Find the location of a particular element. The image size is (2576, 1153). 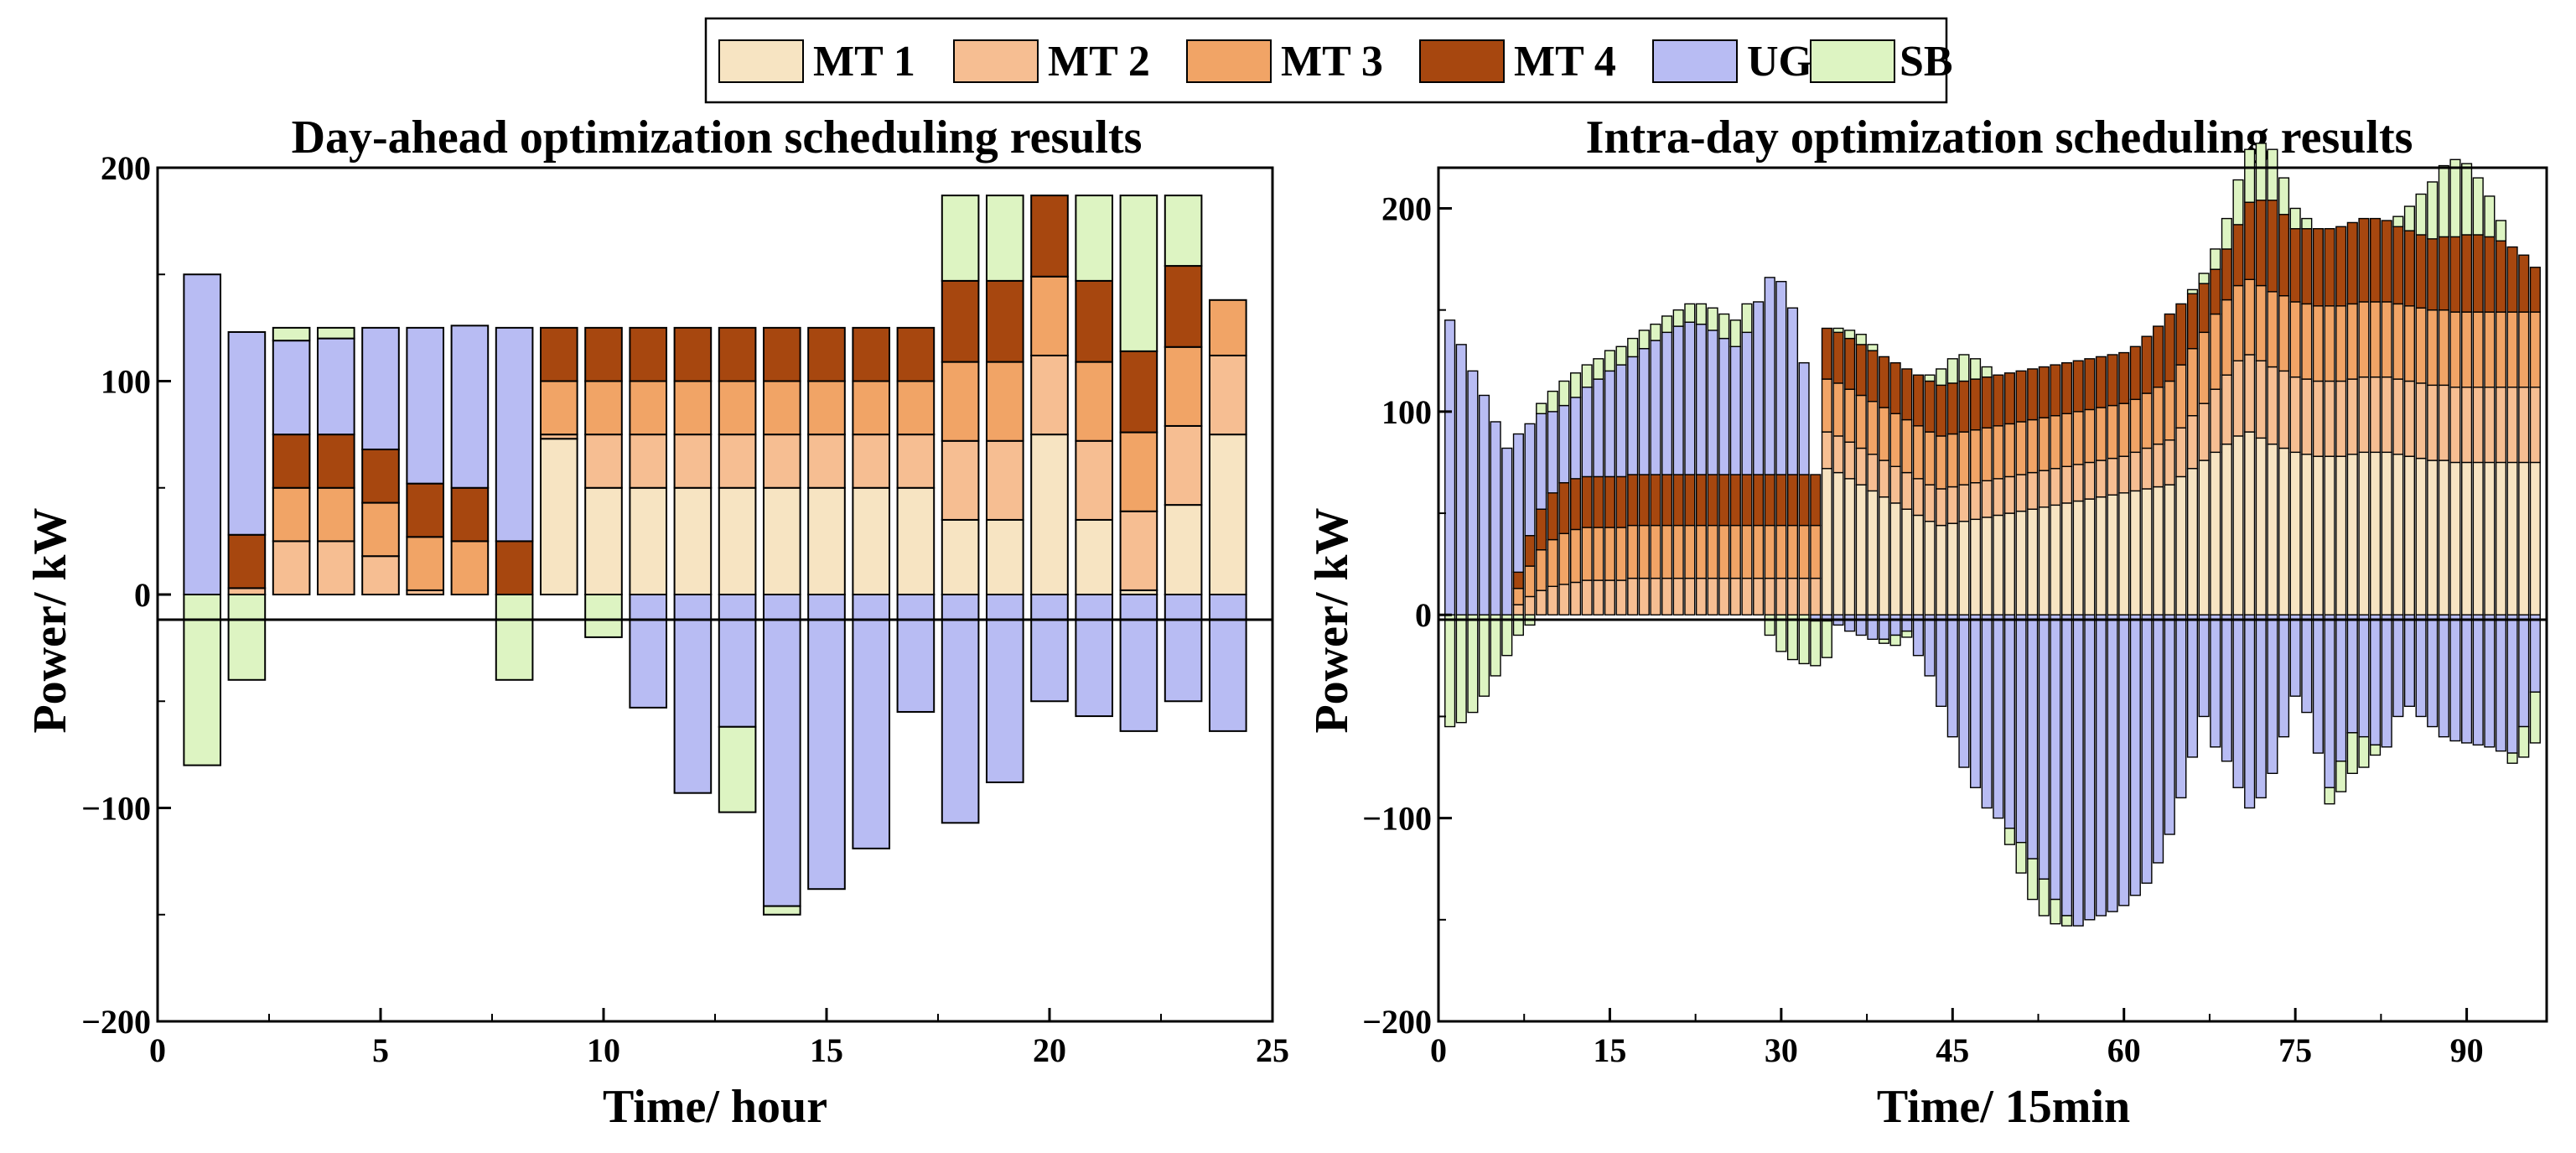

intra-day-y-tick-label-200: 200 is located at coordinates (1406, 209).